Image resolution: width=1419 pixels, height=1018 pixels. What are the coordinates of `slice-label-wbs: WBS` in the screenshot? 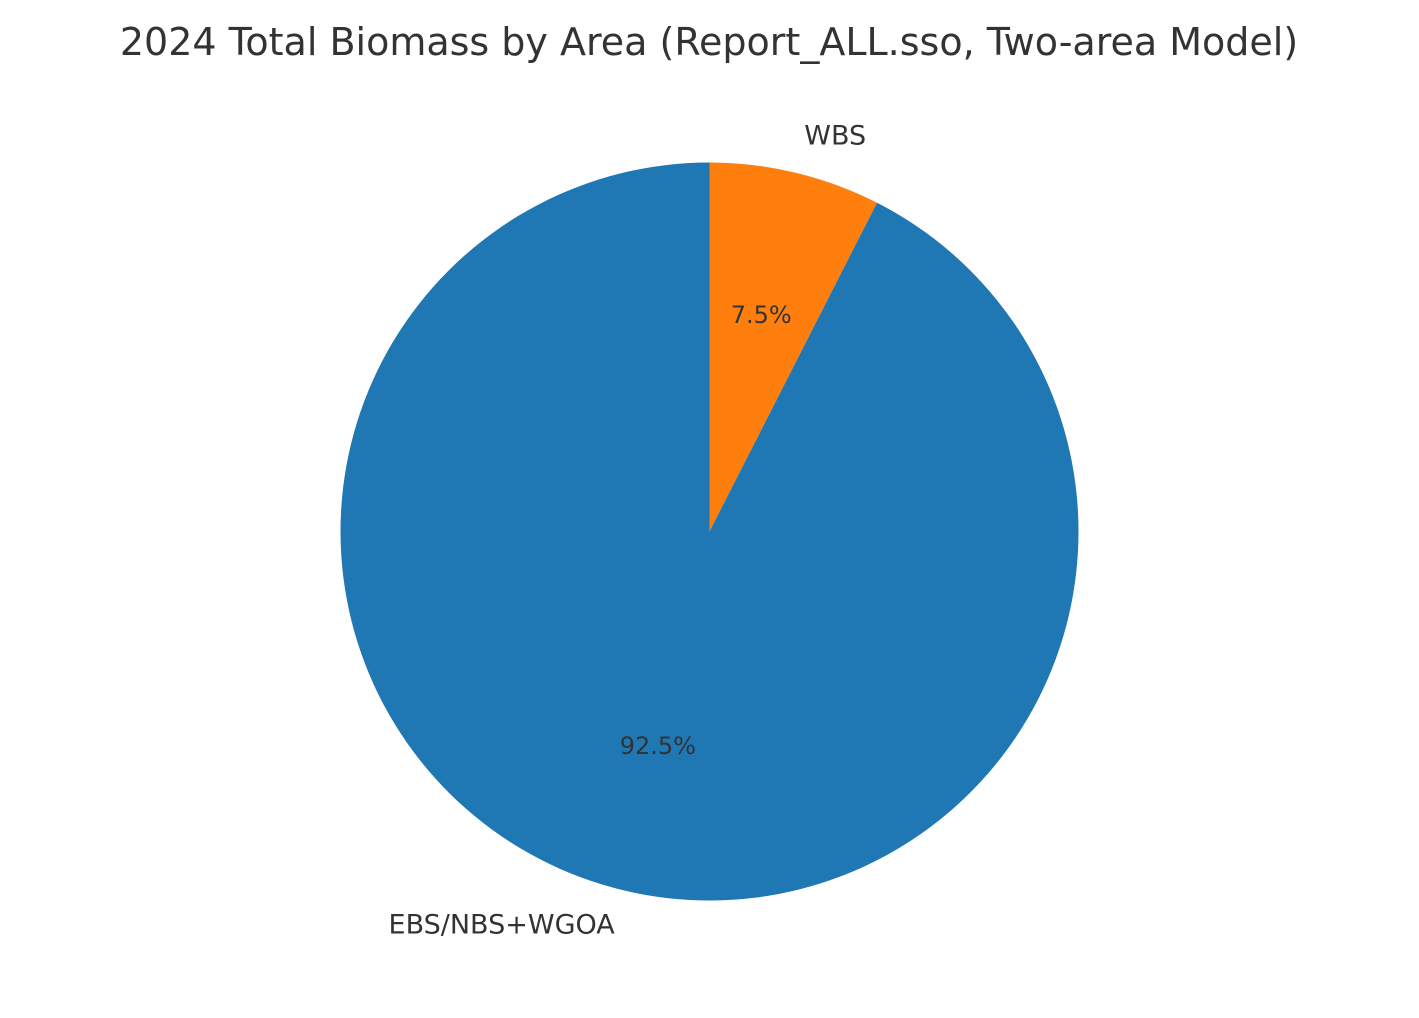 It's located at (835, 135).